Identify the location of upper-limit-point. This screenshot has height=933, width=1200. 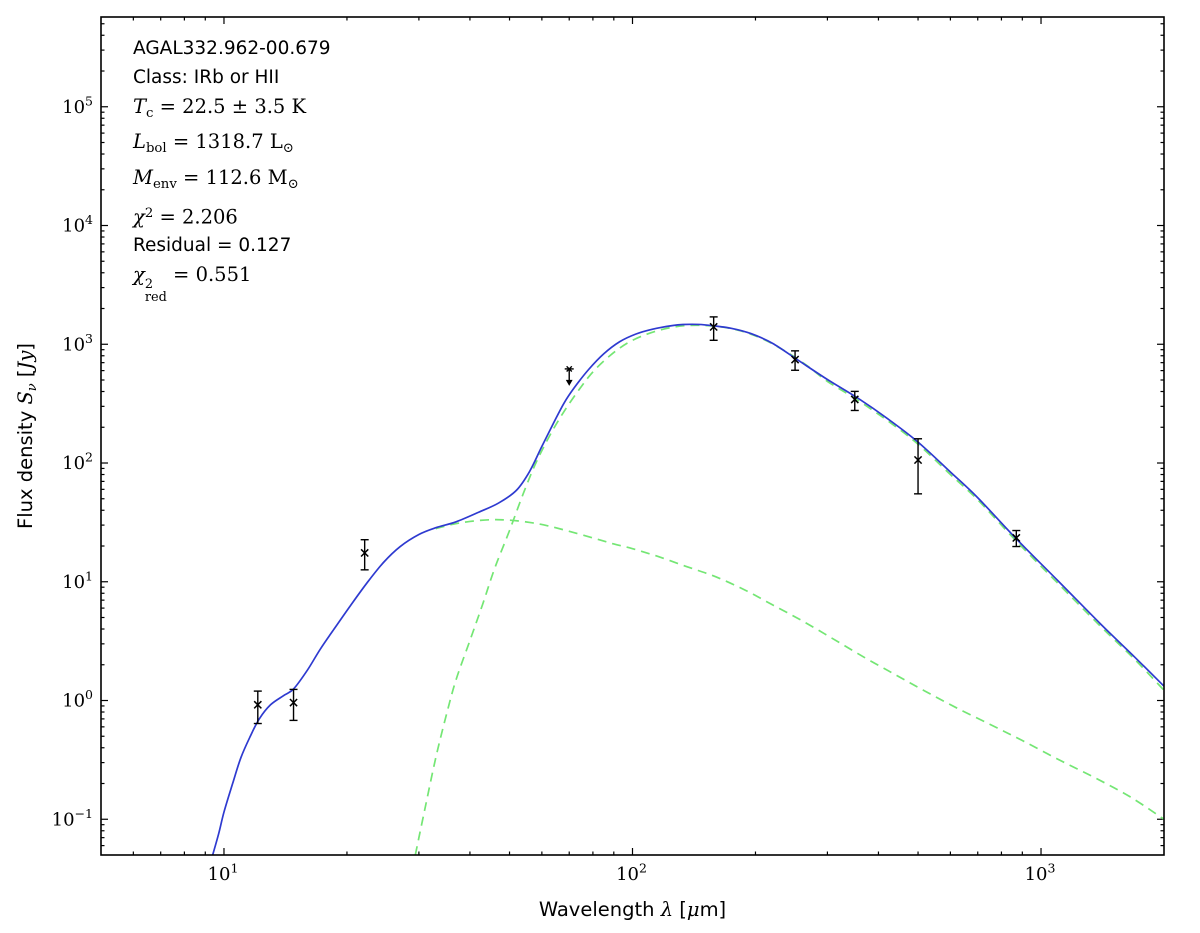
(569, 375).